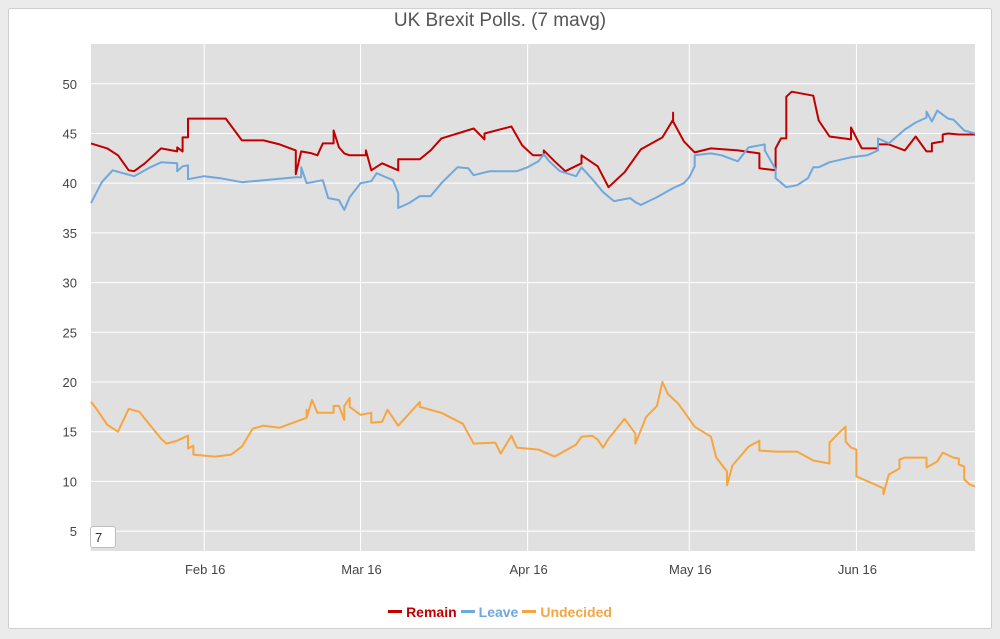 Image resolution: width=1000 pixels, height=639 pixels. I want to click on y-tick-label: 25, so click(70, 332).